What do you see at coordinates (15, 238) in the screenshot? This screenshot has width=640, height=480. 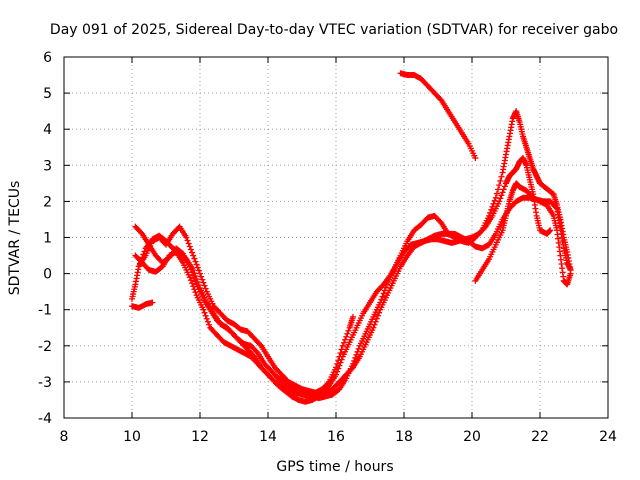 I see `y-axis-label: SDTVAR / TECUs` at bounding box center [15, 238].